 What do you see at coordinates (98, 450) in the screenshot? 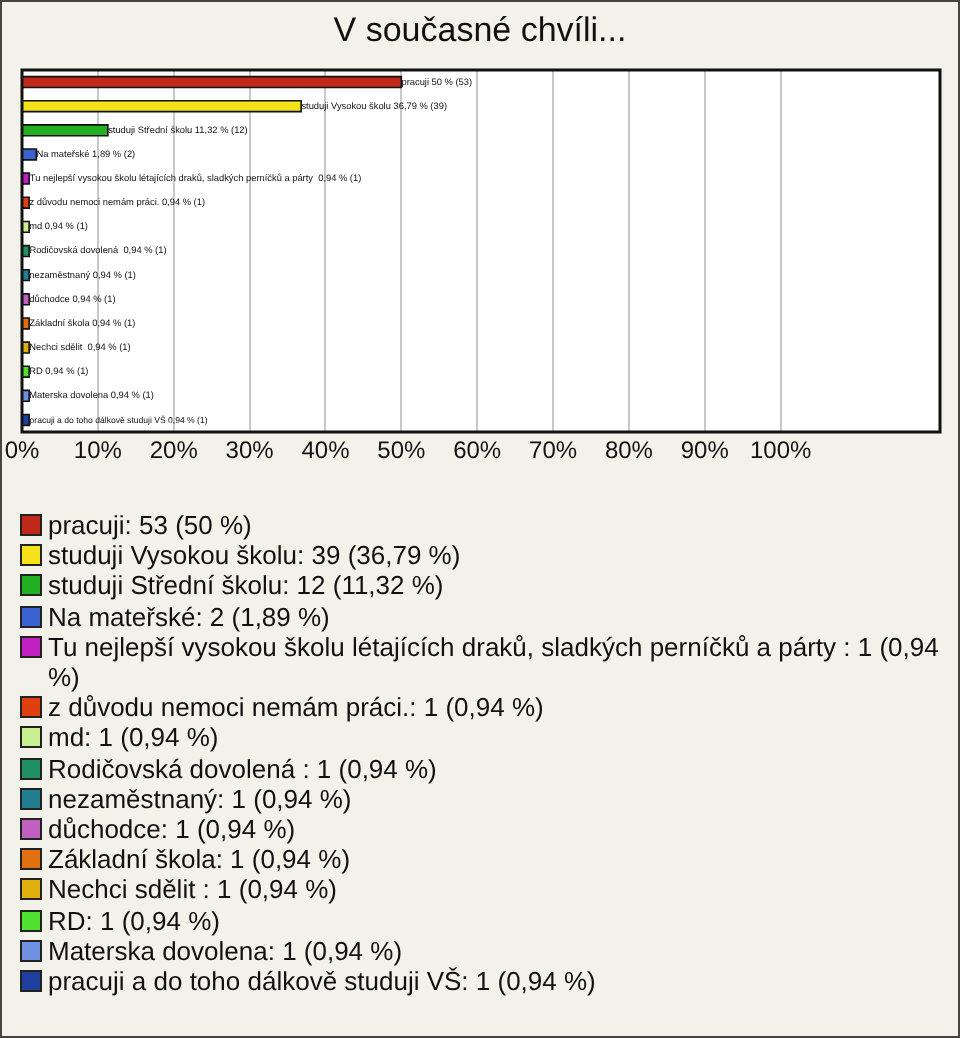
I see `x-tick-label: 10%` at bounding box center [98, 450].